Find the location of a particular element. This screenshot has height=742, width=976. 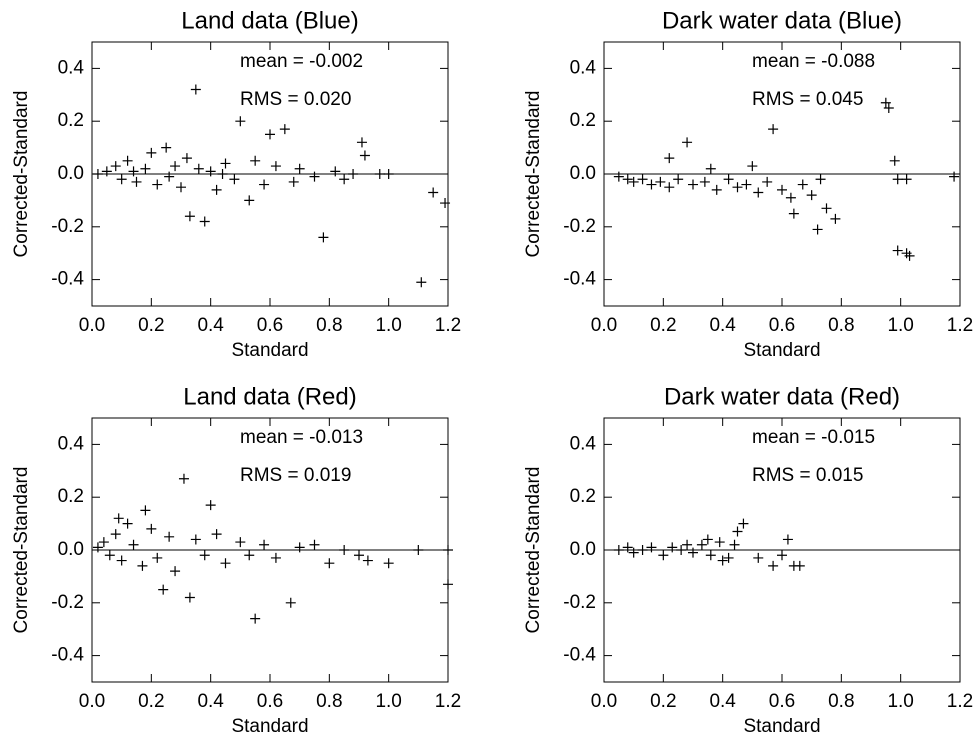

x-tick-label: 0.2 is located at coordinates (663, 325).